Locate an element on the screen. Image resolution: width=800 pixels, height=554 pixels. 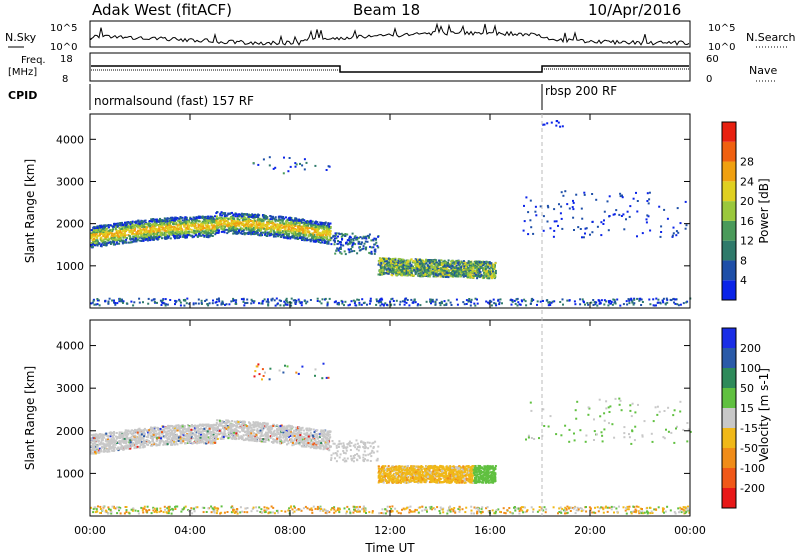
date-title: 10/Apr/2016 is located at coordinates (634, 10).